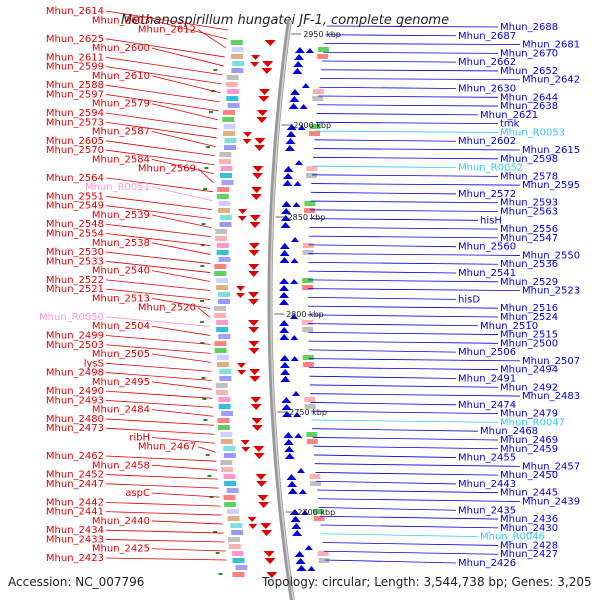 Image resolution: width=600 pixels, height=600 pixels. I want to click on accession-text: Accession: NC_007796, so click(76, 582).